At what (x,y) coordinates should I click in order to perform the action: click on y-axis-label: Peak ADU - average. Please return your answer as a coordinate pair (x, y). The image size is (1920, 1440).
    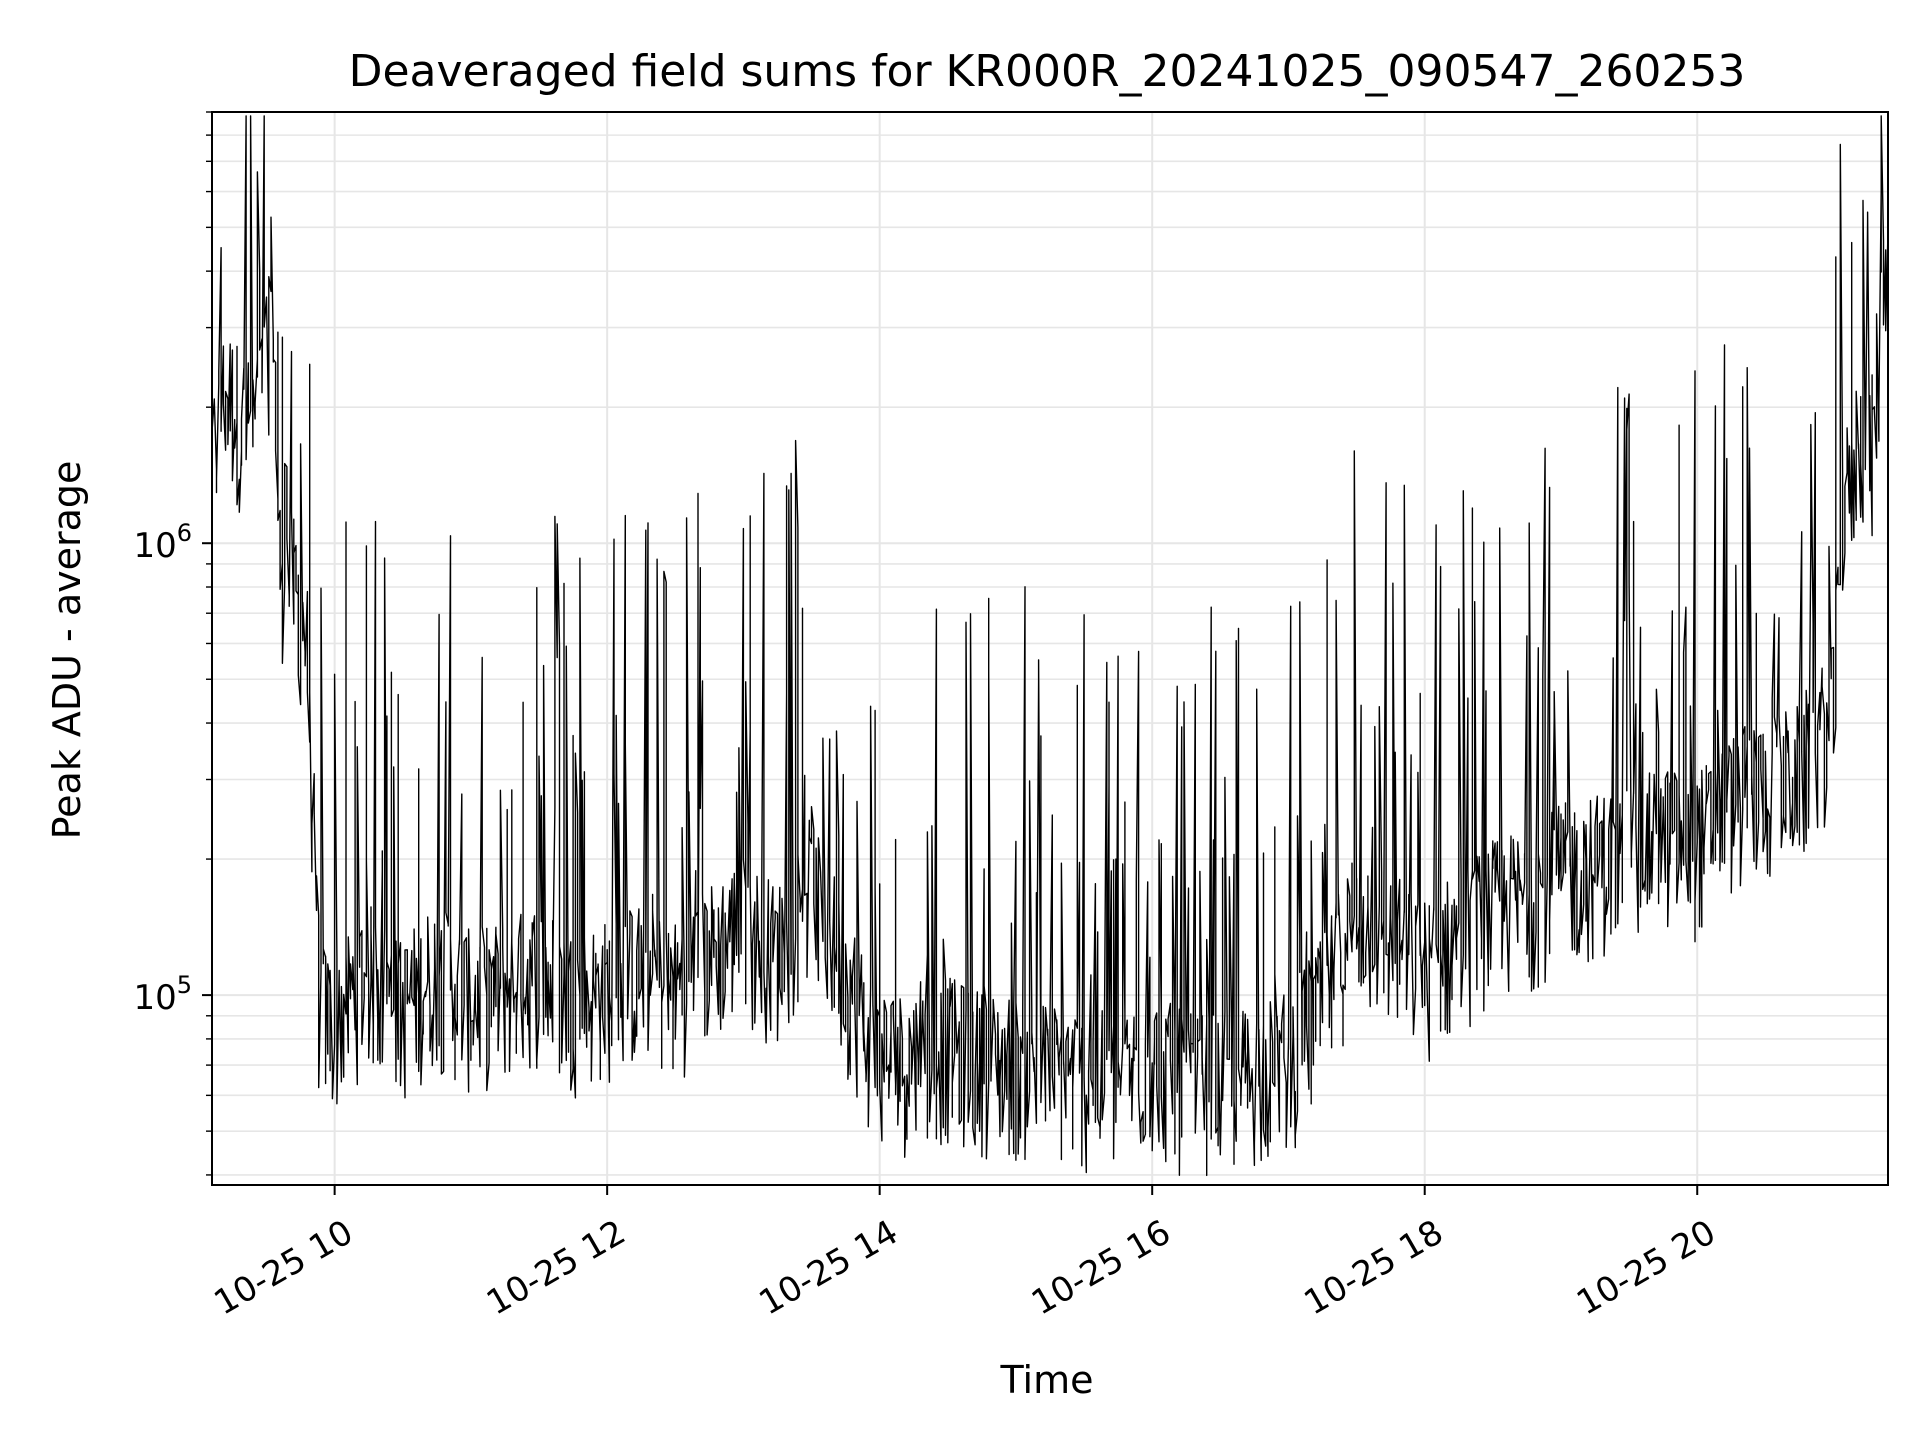
    Looking at the image, I should click on (67, 650).